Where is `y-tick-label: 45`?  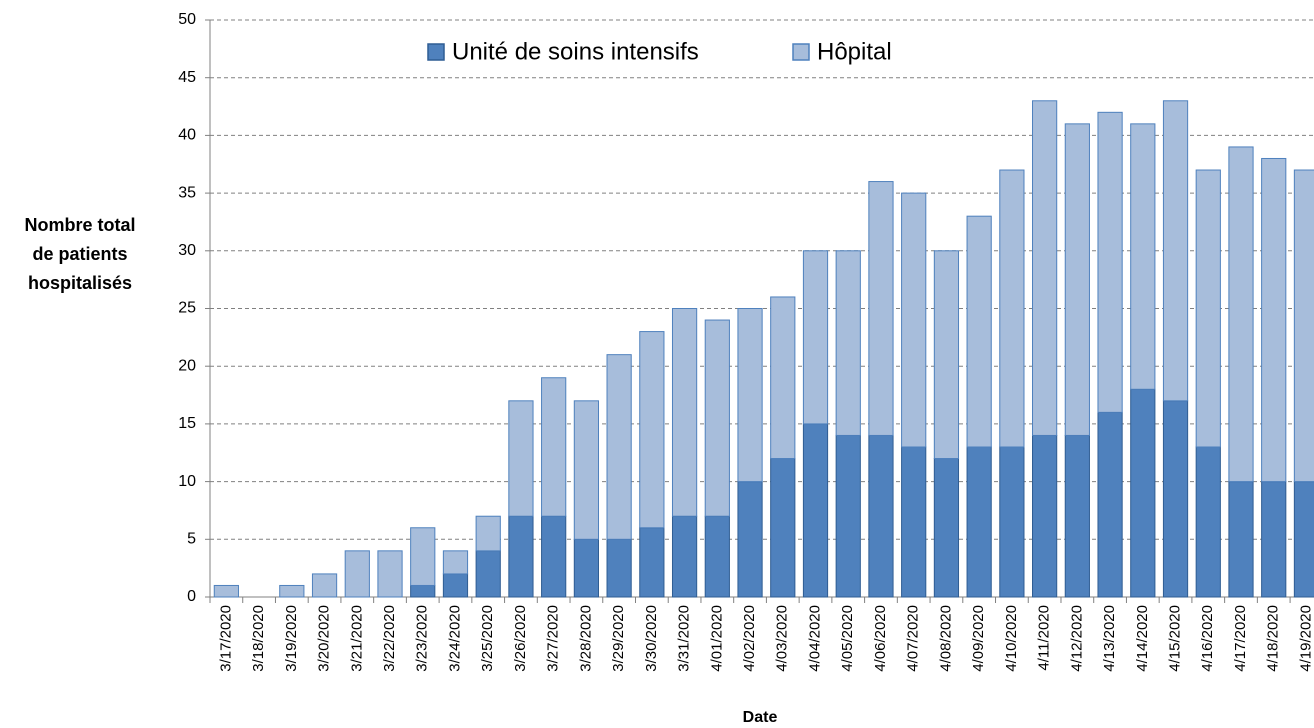
y-tick-label: 45 is located at coordinates (187, 77).